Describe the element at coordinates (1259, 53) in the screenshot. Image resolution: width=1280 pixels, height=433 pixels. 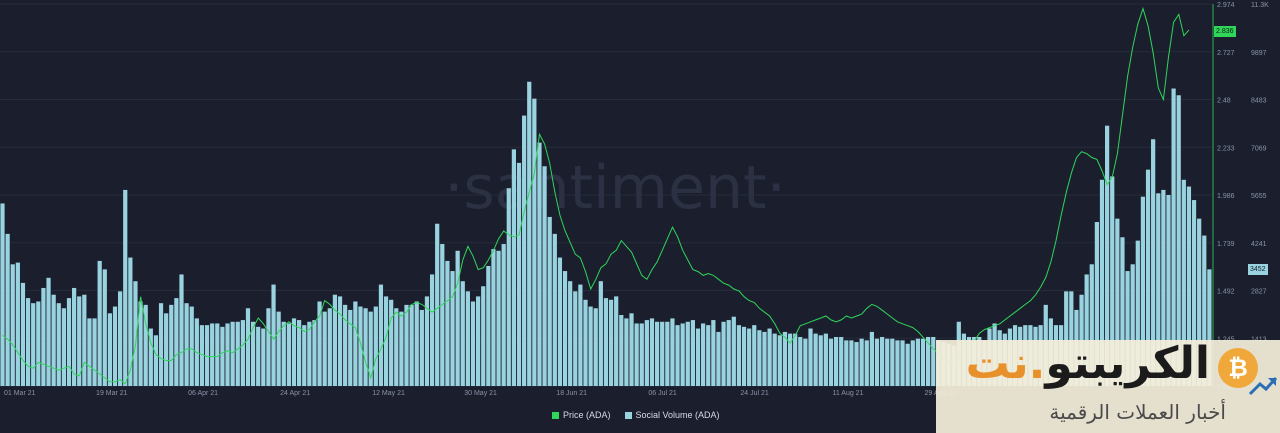
I see `volume-tick-label: 9897` at that location.